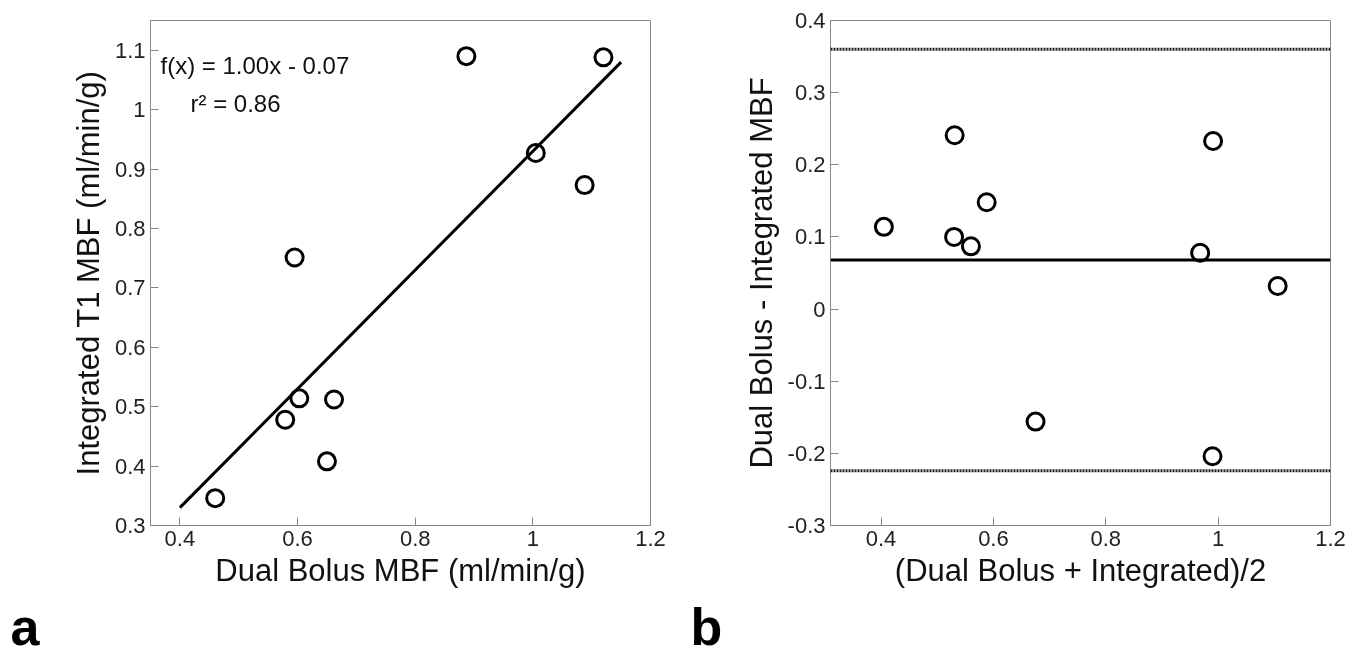 The height and width of the screenshot is (666, 1369). I want to click on y-tick-label: -0.2, so click(806, 453).